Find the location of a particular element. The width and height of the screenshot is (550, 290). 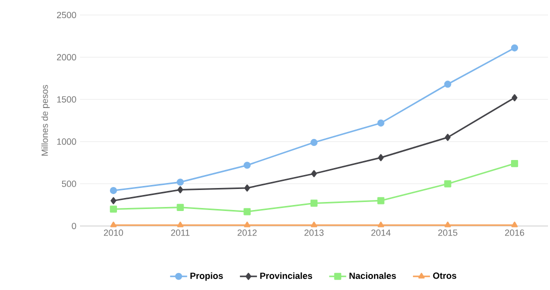

legend-label: Propios is located at coordinates (206, 276).